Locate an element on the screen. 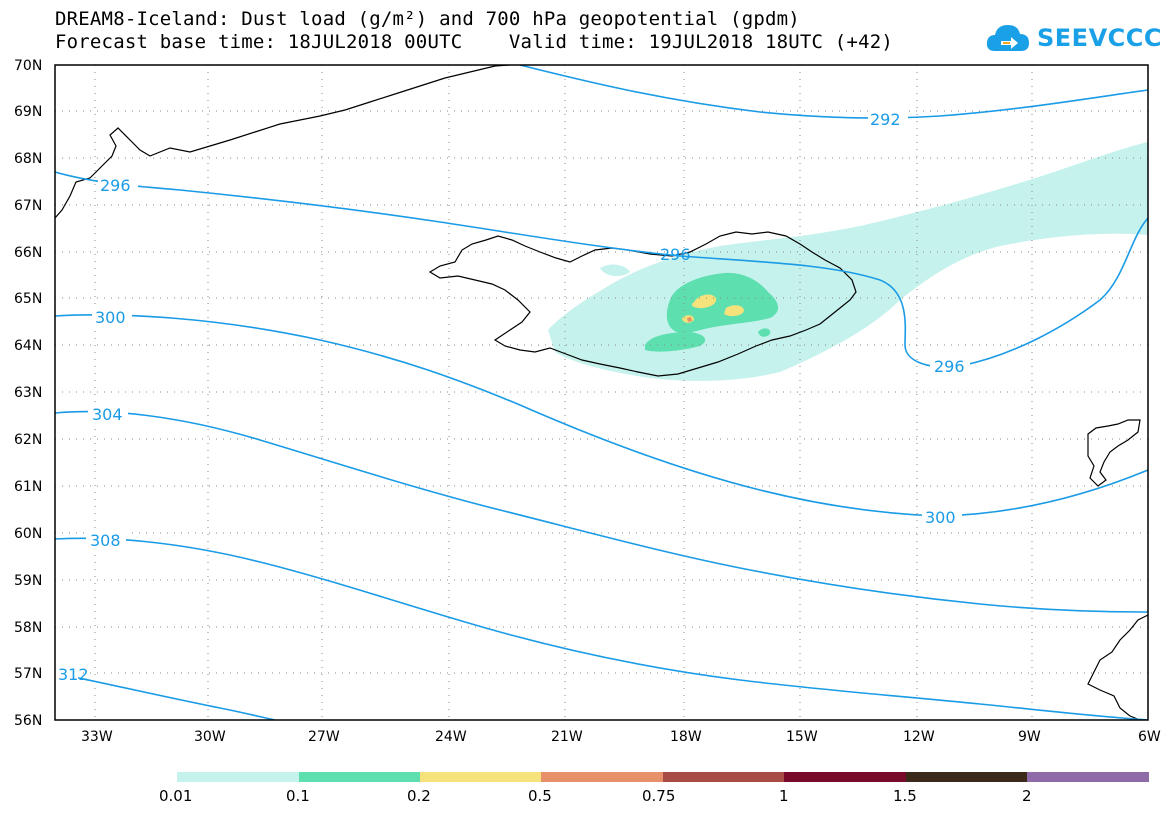 The width and height of the screenshot is (1175, 815). legend-label: 0.2 is located at coordinates (419, 796).